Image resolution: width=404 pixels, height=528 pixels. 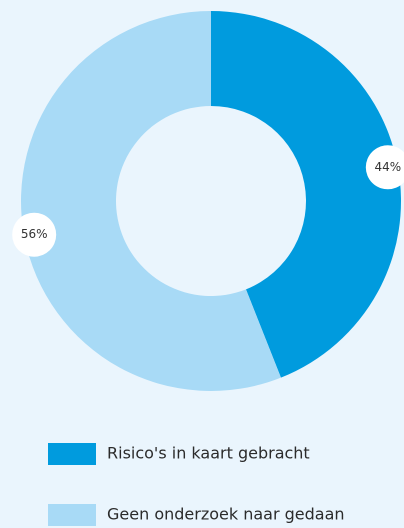 What do you see at coordinates (208, 453) in the screenshot?
I see `legend-label: Risico's in kaart gebracht` at bounding box center [208, 453].